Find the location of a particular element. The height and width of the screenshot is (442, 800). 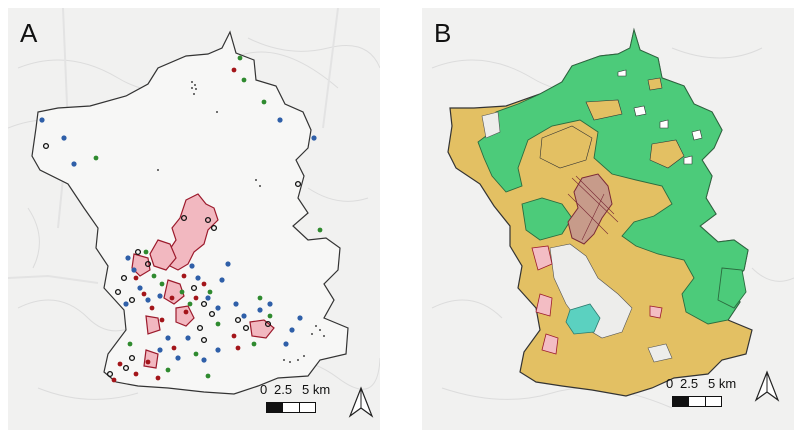

small-dots is located at coordinates (241, 222).